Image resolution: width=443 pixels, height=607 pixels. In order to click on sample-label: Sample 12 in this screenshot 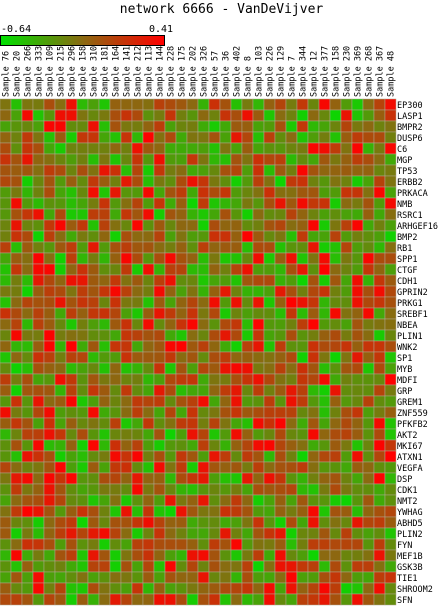, I will do `click(315, 74)`.